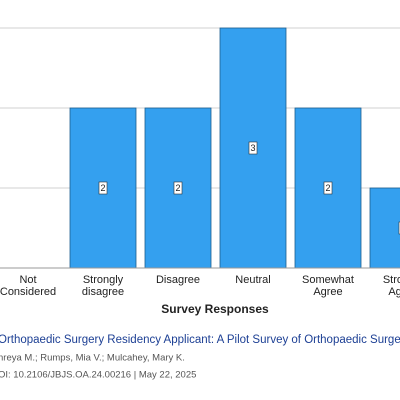 The height and width of the screenshot is (400, 400). Describe the element at coordinates (28, 292) in the screenshot. I see `x-tick-label-line: Considered` at that location.